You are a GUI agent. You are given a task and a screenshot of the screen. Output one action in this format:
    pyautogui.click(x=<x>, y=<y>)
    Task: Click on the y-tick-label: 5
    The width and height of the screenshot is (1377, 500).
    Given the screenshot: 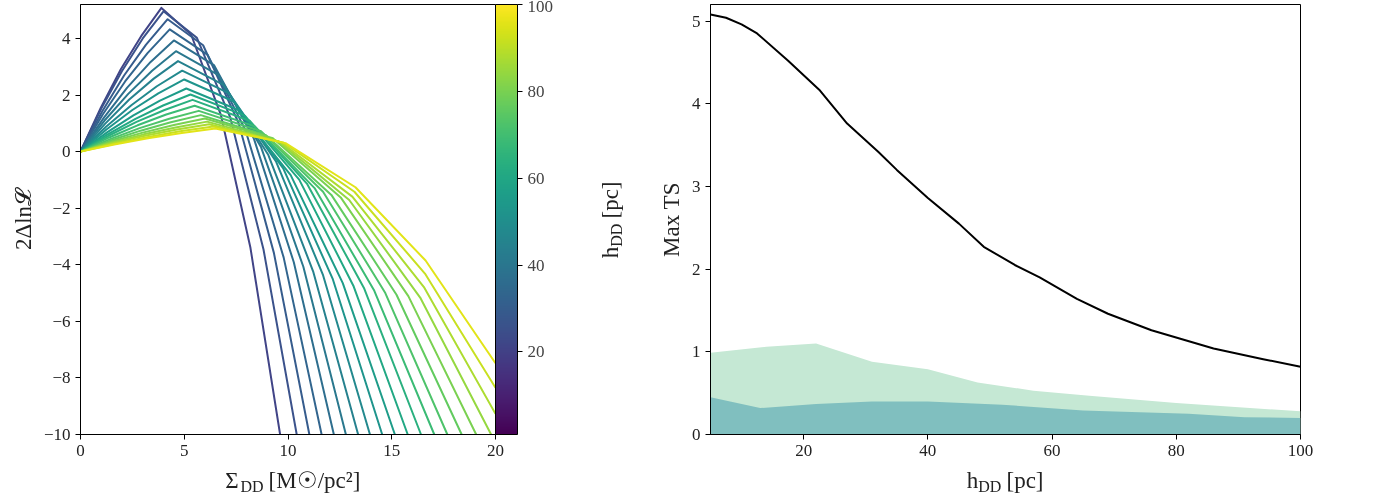 What is the action you would take?
    pyautogui.click(x=696, y=21)
    